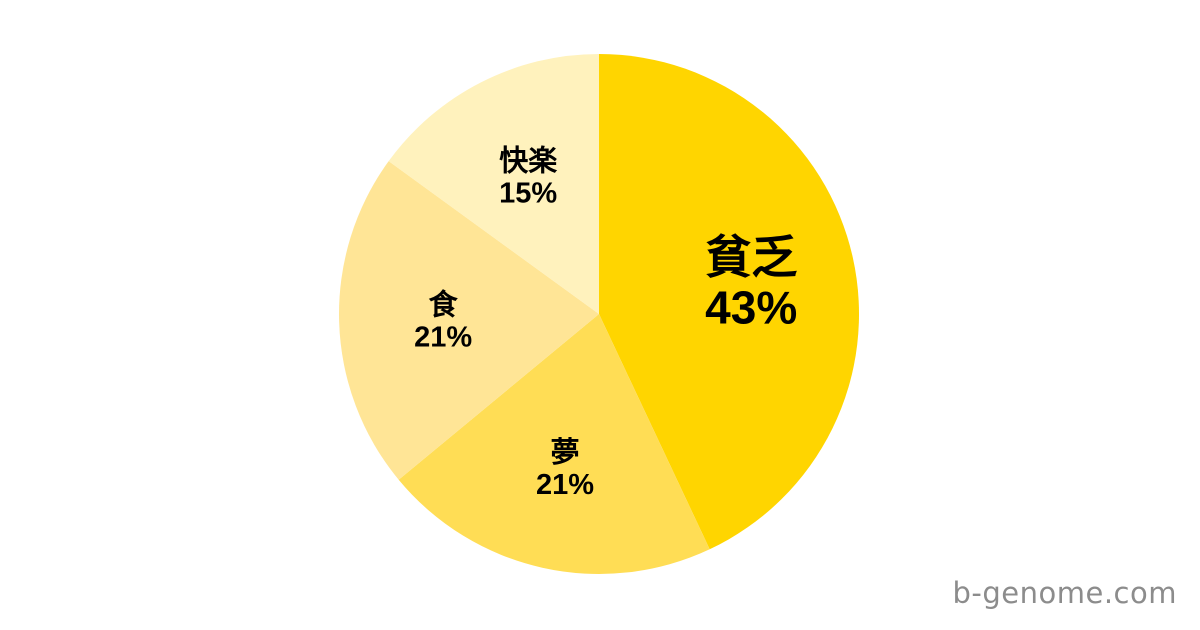 The width and height of the screenshot is (1200, 630). I want to click on slice-label-1: 夢 21%, so click(565, 468).